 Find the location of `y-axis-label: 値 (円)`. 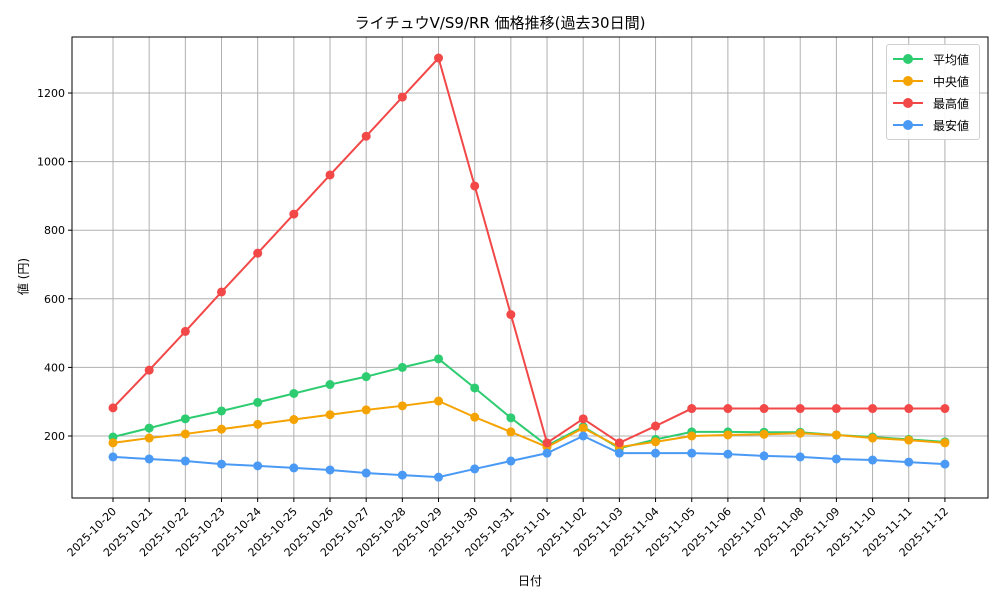

y-axis-label: 値 (円) is located at coordinates (23, 276).